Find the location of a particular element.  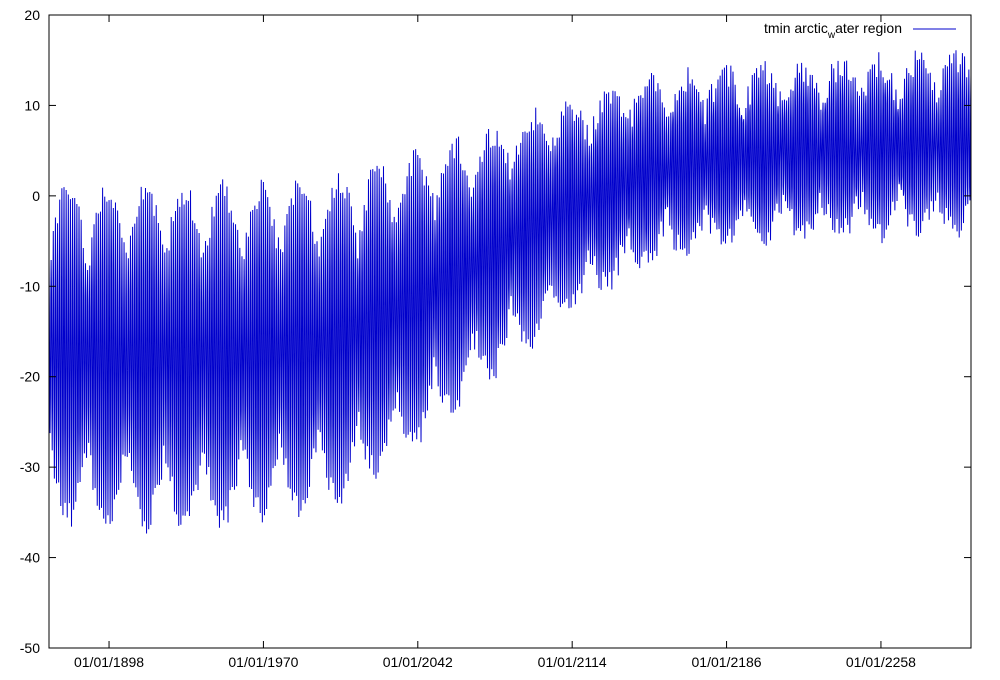

legend-text-tail: ater region is located at coordinates (868, 28).